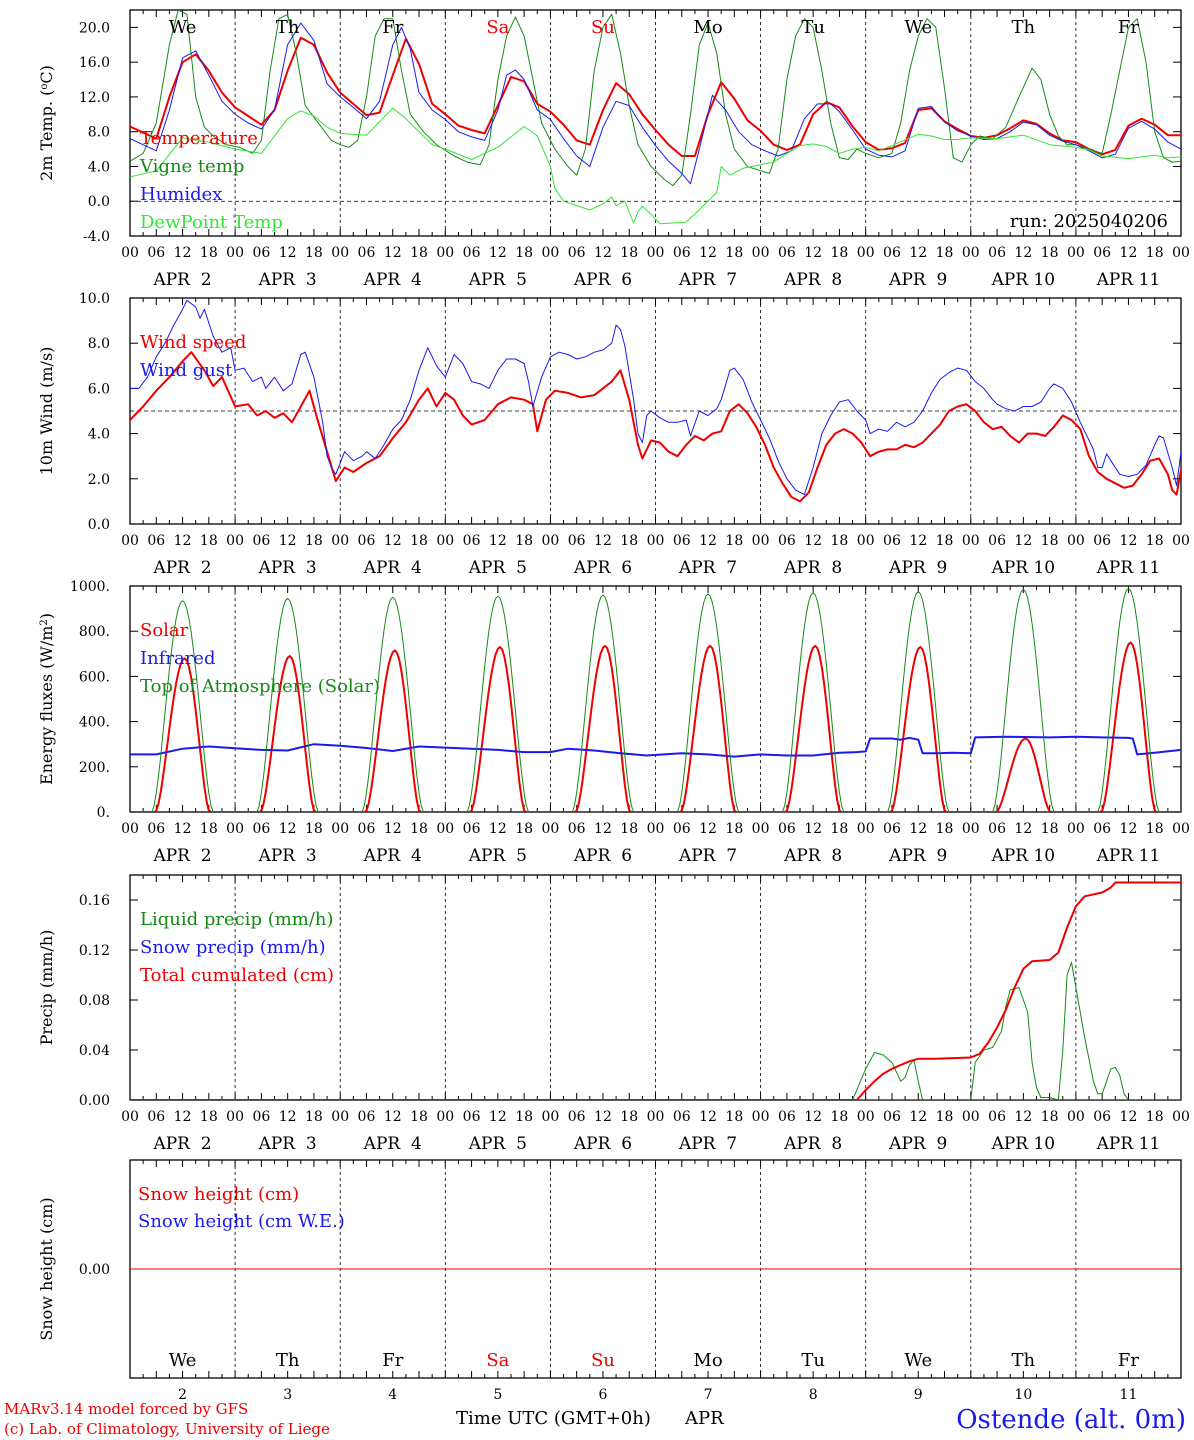 This screenshot has width=1194, height=1440. What do you see at coordinates (193, 342) in the screenshot?
I see `legend-entry: Wind speed` at bounding box center [193, 342].